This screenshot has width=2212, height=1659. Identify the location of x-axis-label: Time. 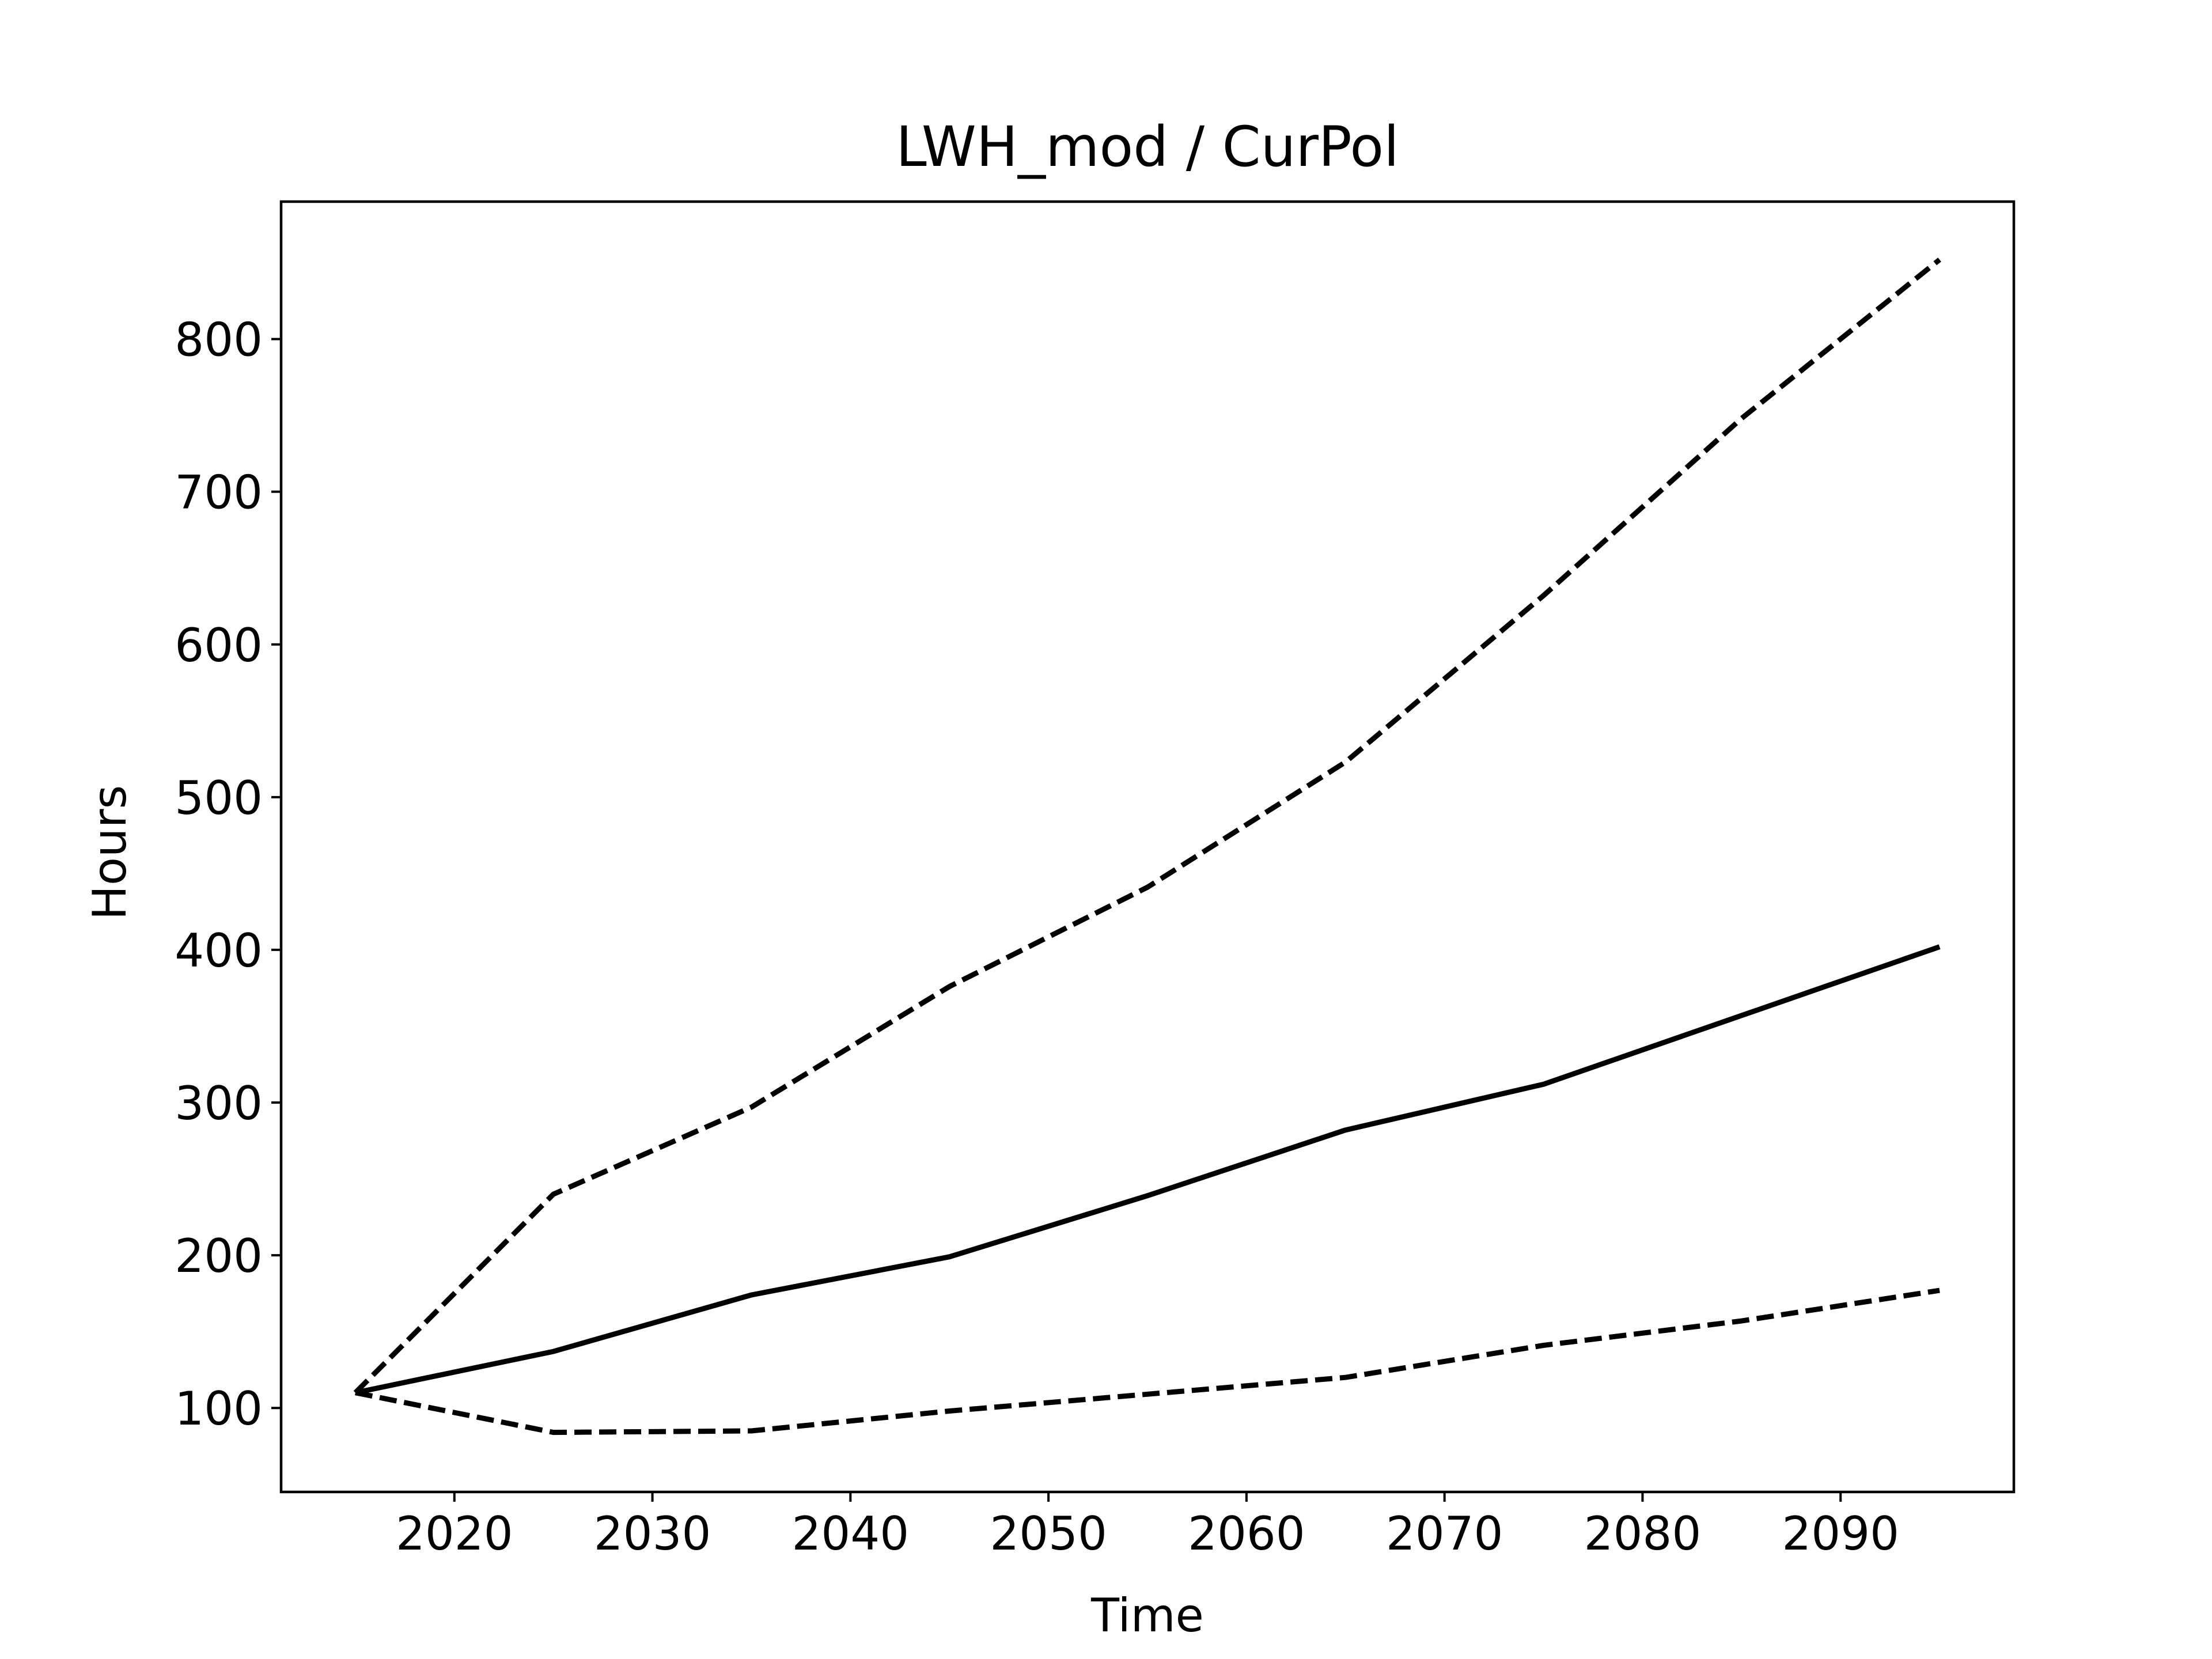
(1147, 1615).